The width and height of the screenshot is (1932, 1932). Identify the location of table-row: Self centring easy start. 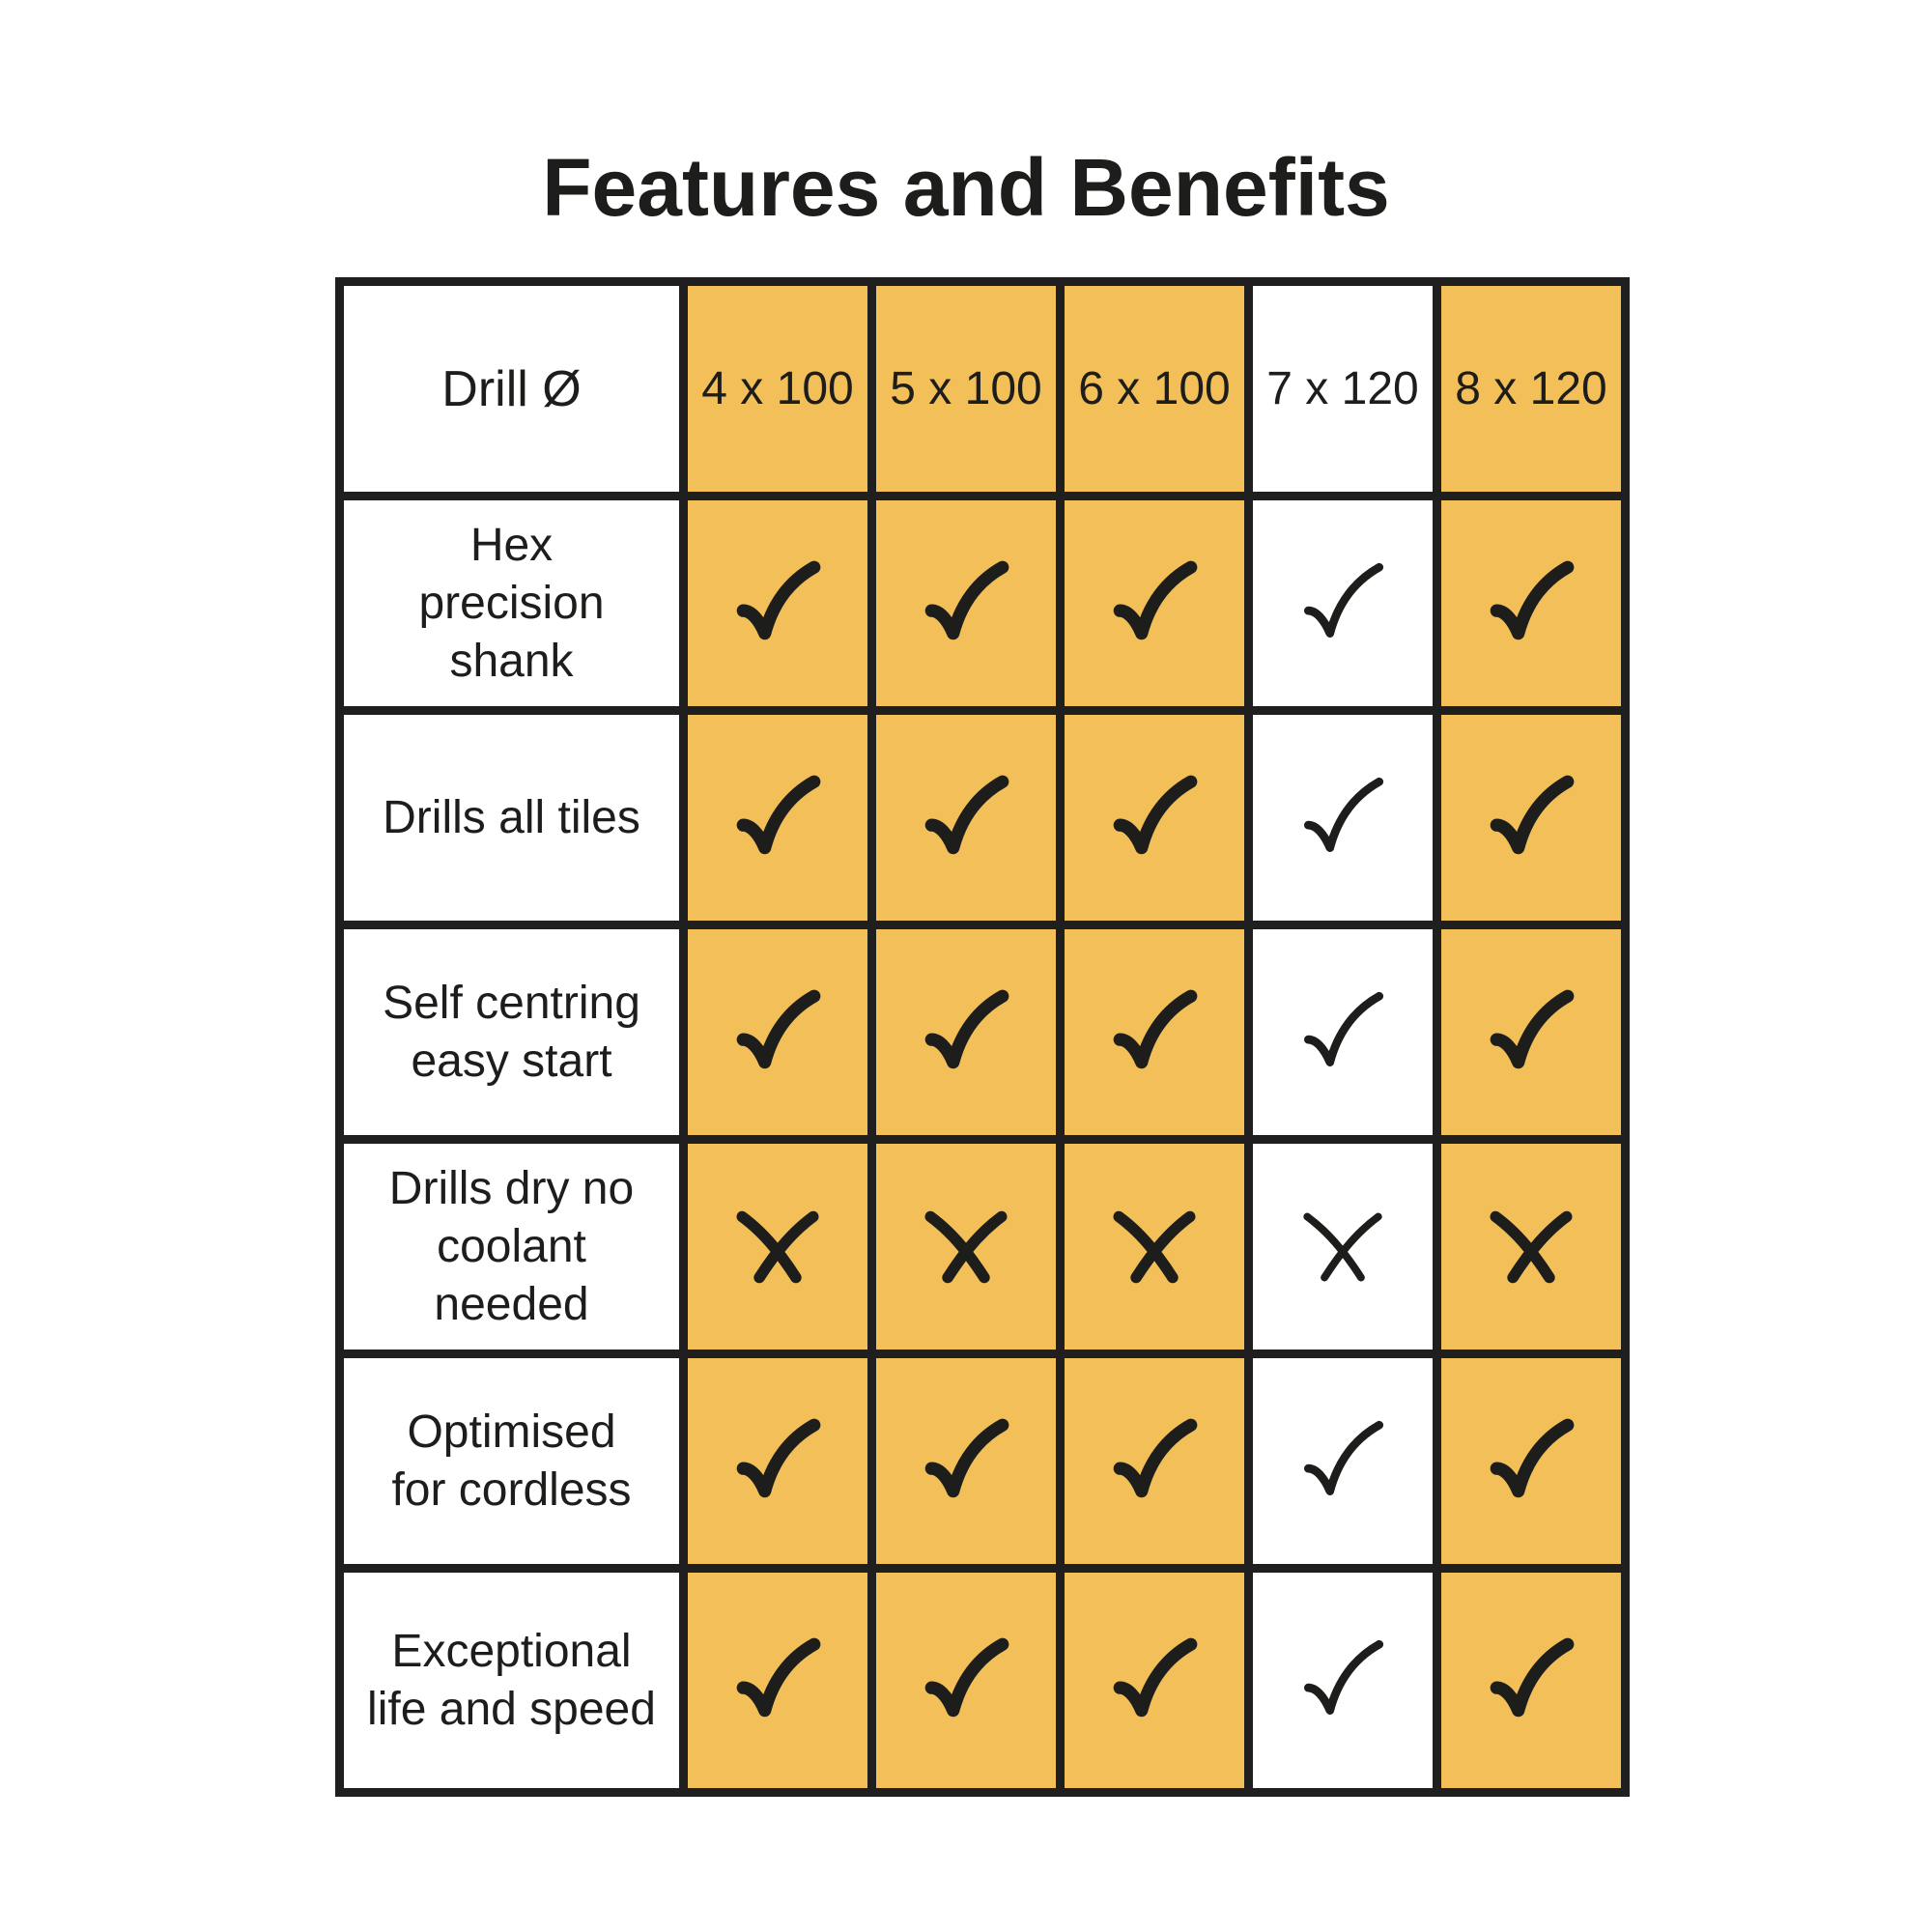
(982, 1032).